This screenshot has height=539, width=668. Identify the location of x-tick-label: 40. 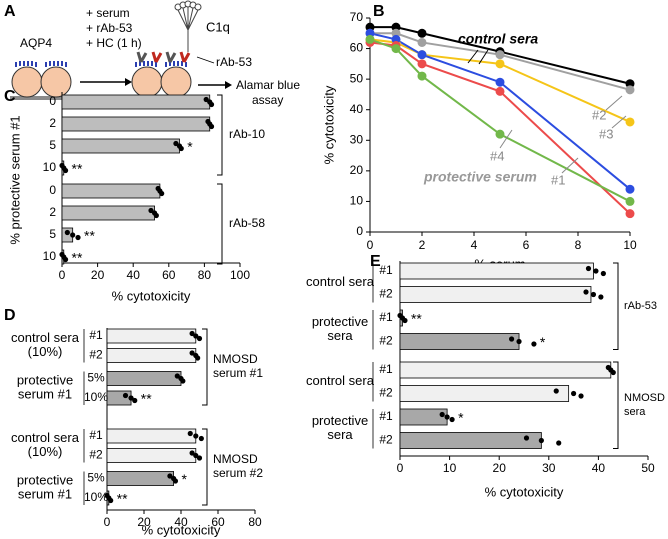
(134, 275).